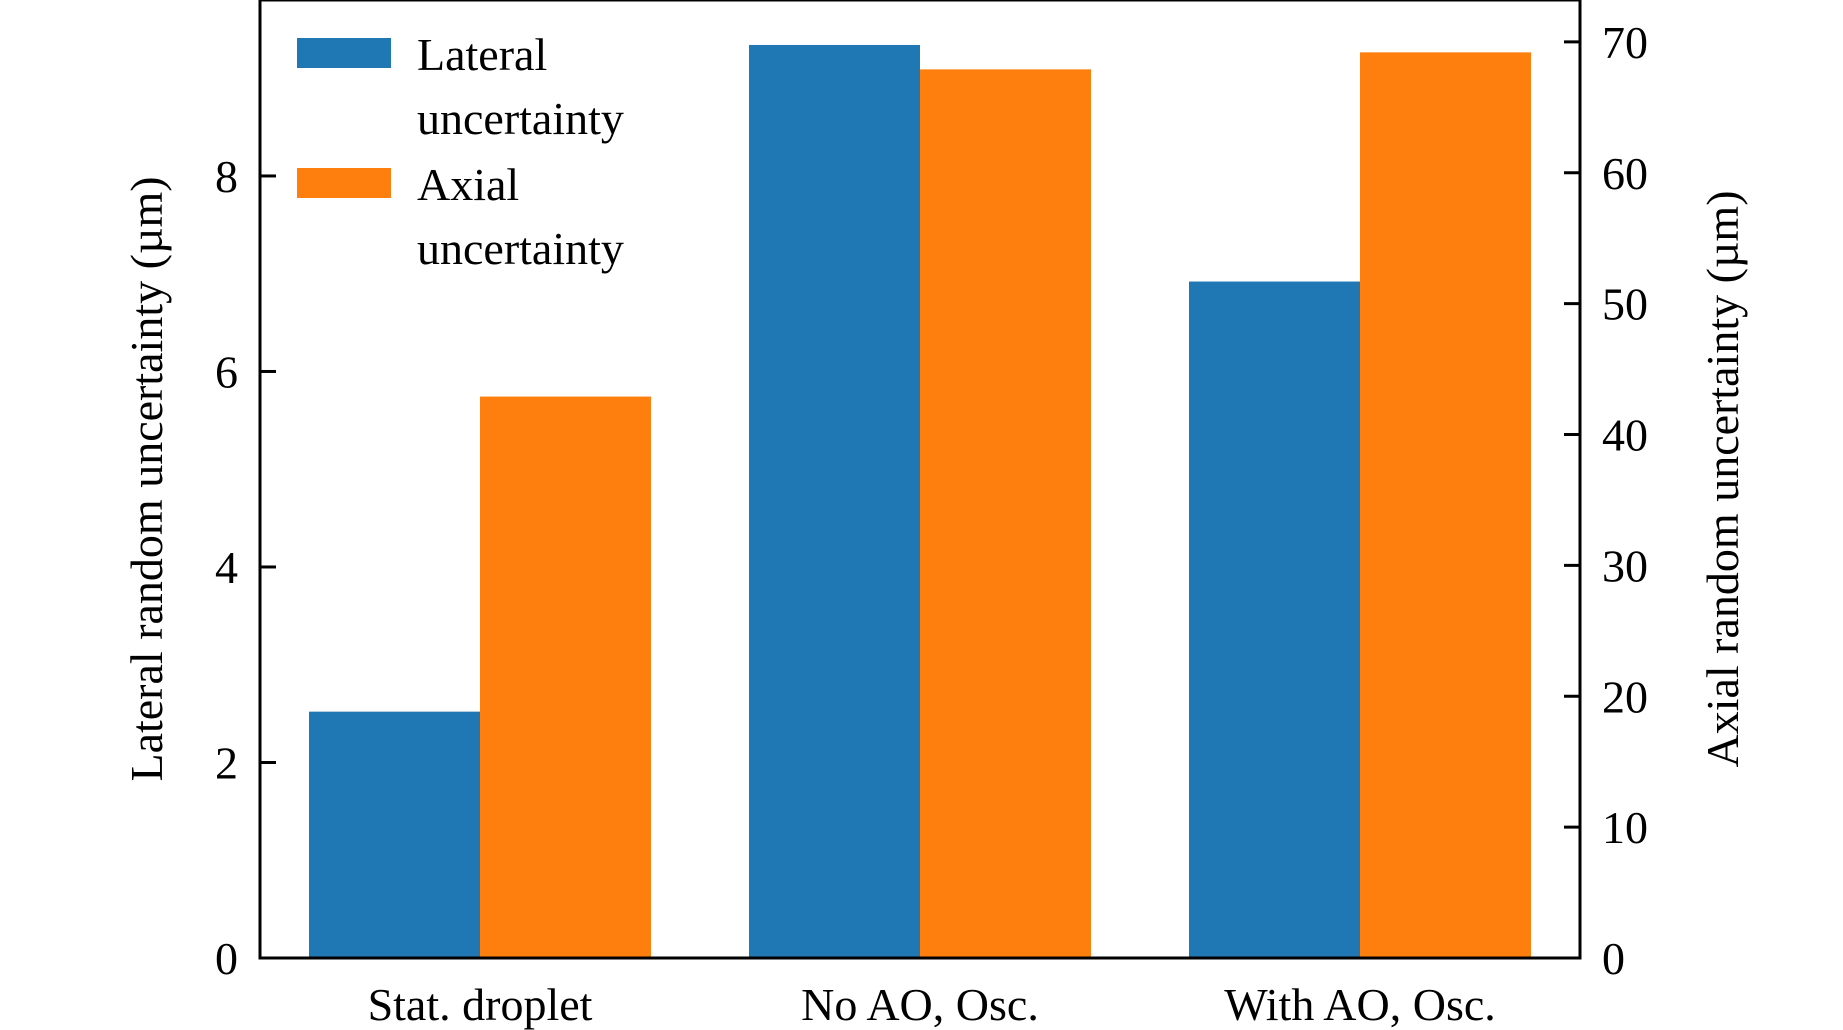  I want to click on left-tick-label: 4, so click(226, 567).